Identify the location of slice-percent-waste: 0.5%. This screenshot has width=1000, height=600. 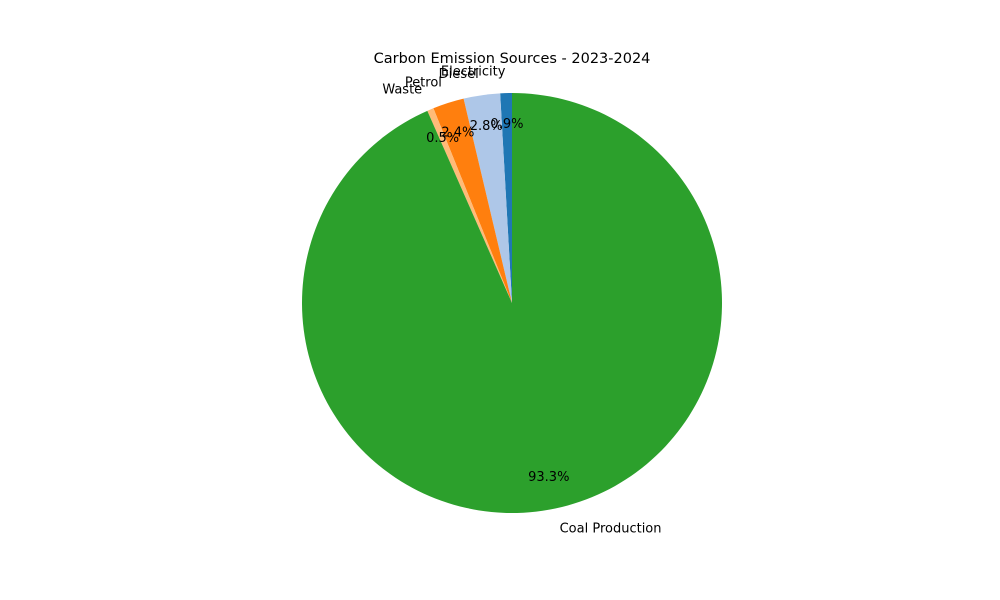
(442, 138).